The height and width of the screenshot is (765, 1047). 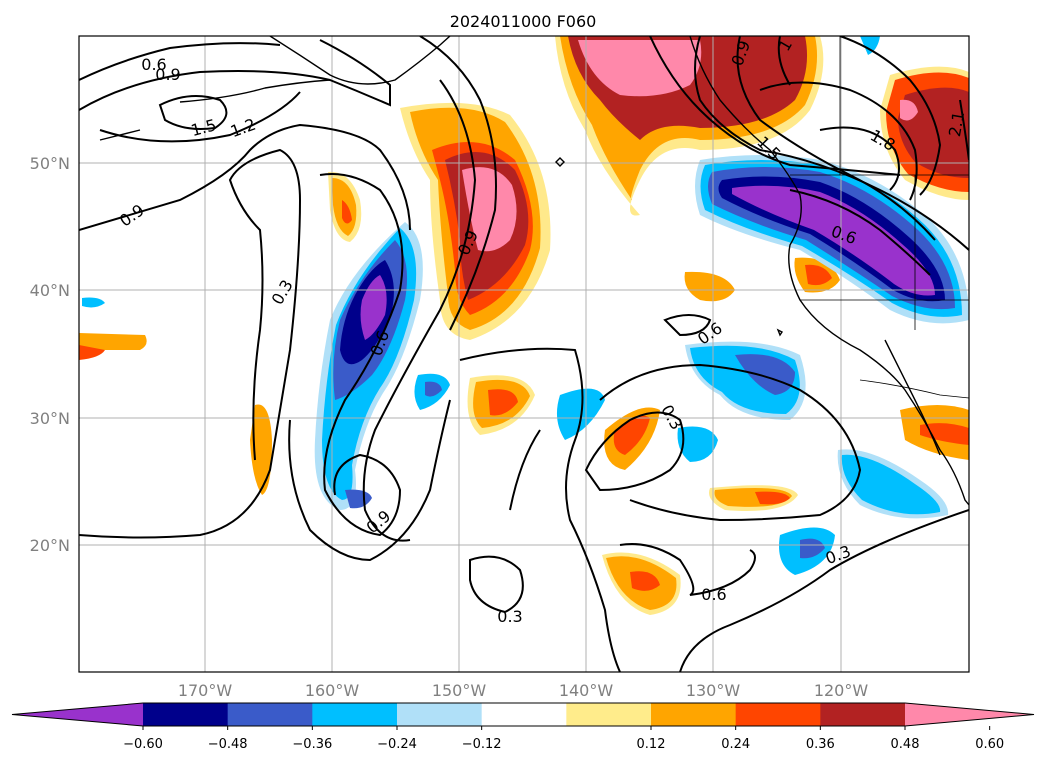 I want to click on lon-label: 170°W, so click(x=205, y=690).